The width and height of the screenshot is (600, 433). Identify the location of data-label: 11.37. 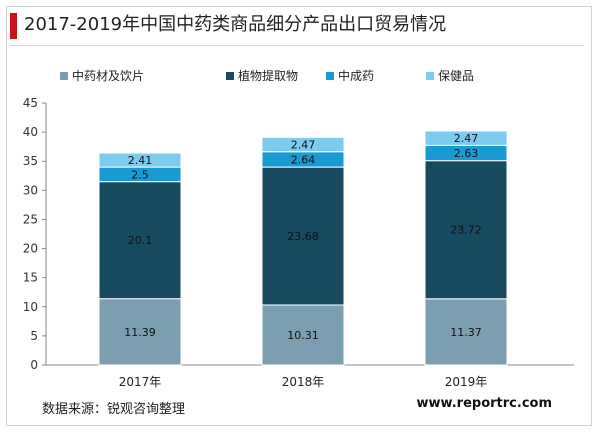
(466, 332).